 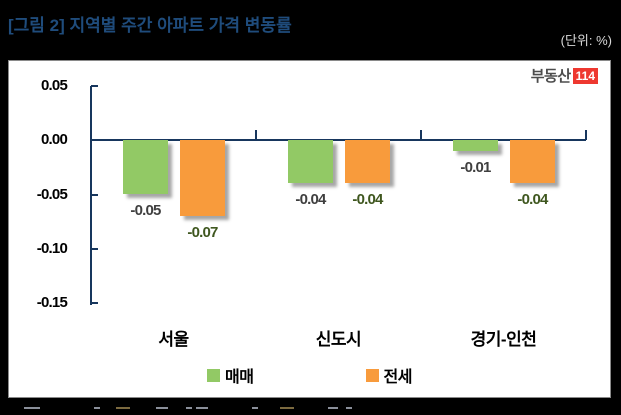 What do you see at coordinates (239, 377) in the screenshot?
I see `legend-label: 매매` at bounding box center [239, 377].